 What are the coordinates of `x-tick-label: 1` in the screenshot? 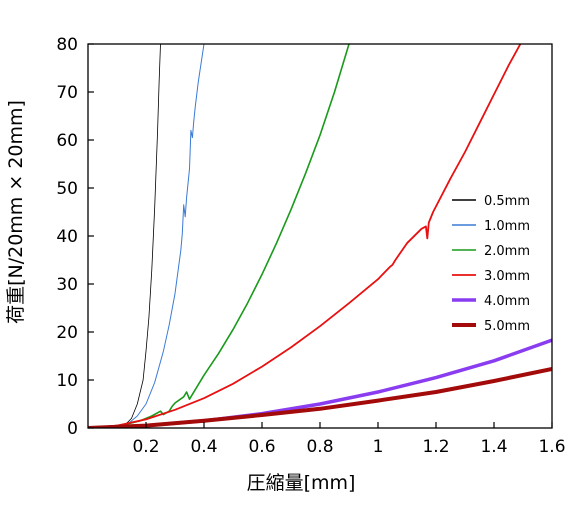 It's located at (378, 447).